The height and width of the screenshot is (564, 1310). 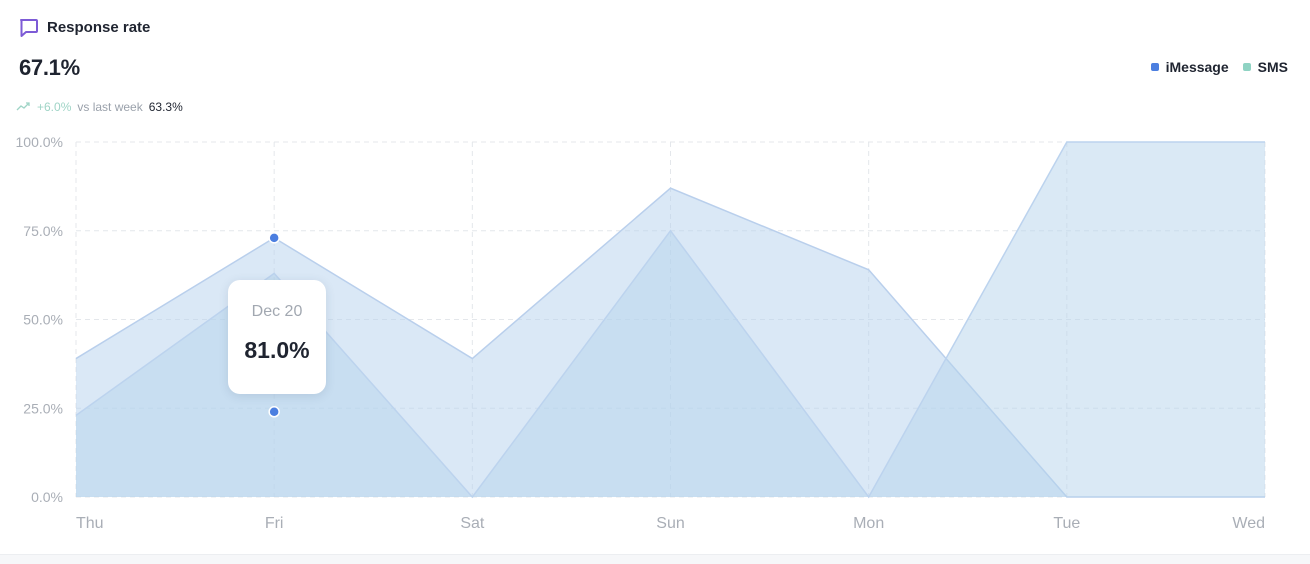 What do you see at coordinates (274, 523) in the screenshot?
I see `x-tick-label: Fri` at bounding box center [274, 523].